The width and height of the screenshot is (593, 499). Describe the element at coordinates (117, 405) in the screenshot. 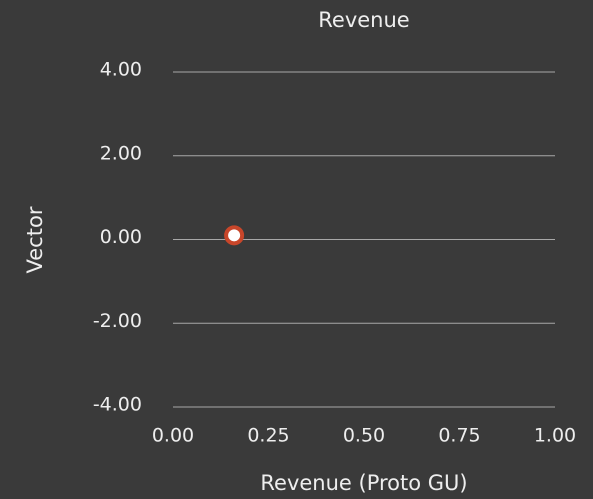

I see `y-tick-label: -4.00` at that location.